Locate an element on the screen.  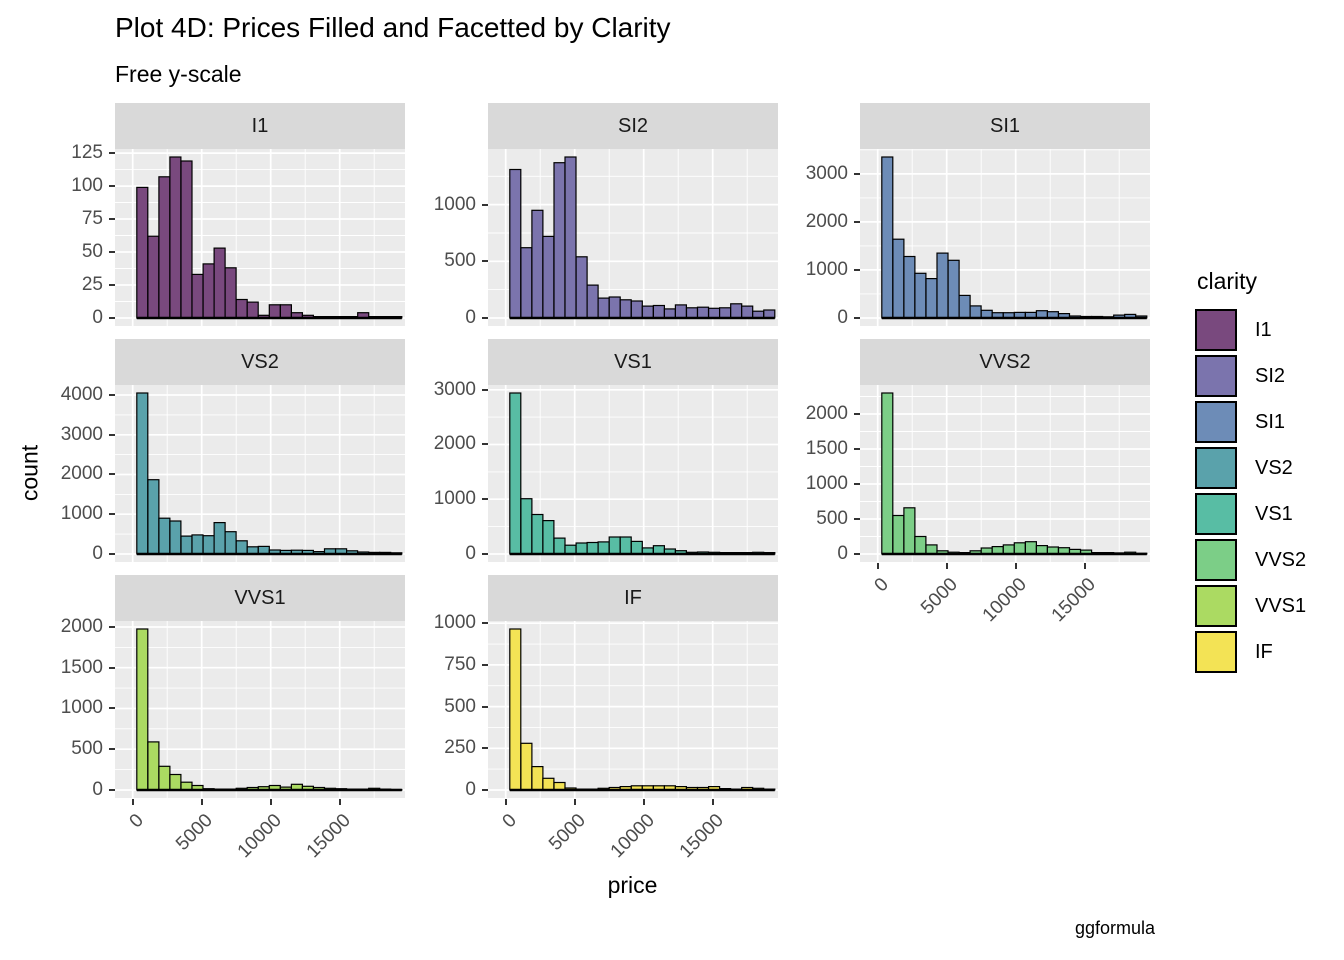
facet-strip: VVS1 is located at coordinates (260, 598).